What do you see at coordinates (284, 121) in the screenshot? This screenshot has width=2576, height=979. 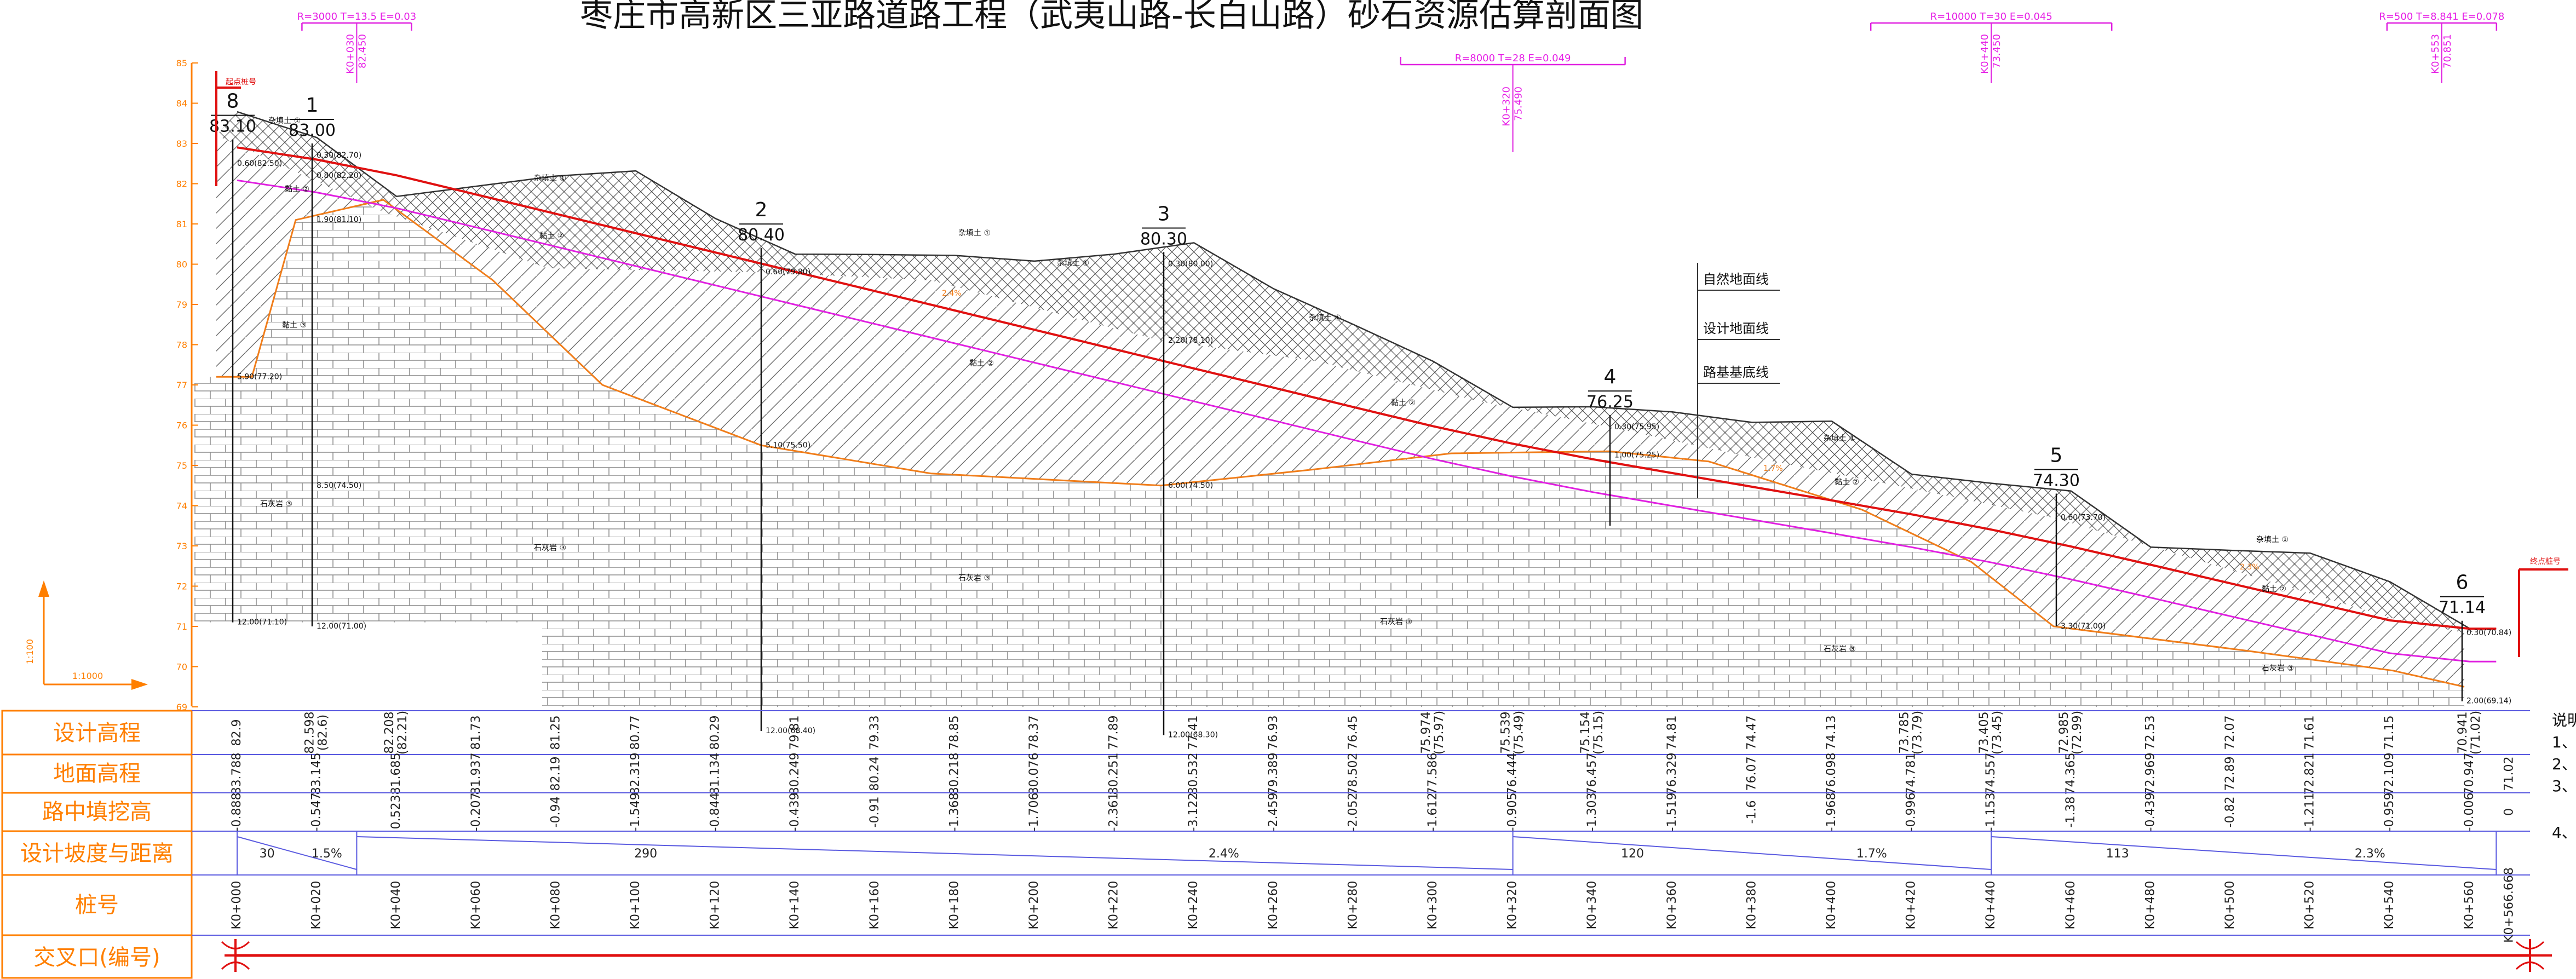 I see `soil-label-fill1: 杂填土 ①` at bounding box center [284, 121].